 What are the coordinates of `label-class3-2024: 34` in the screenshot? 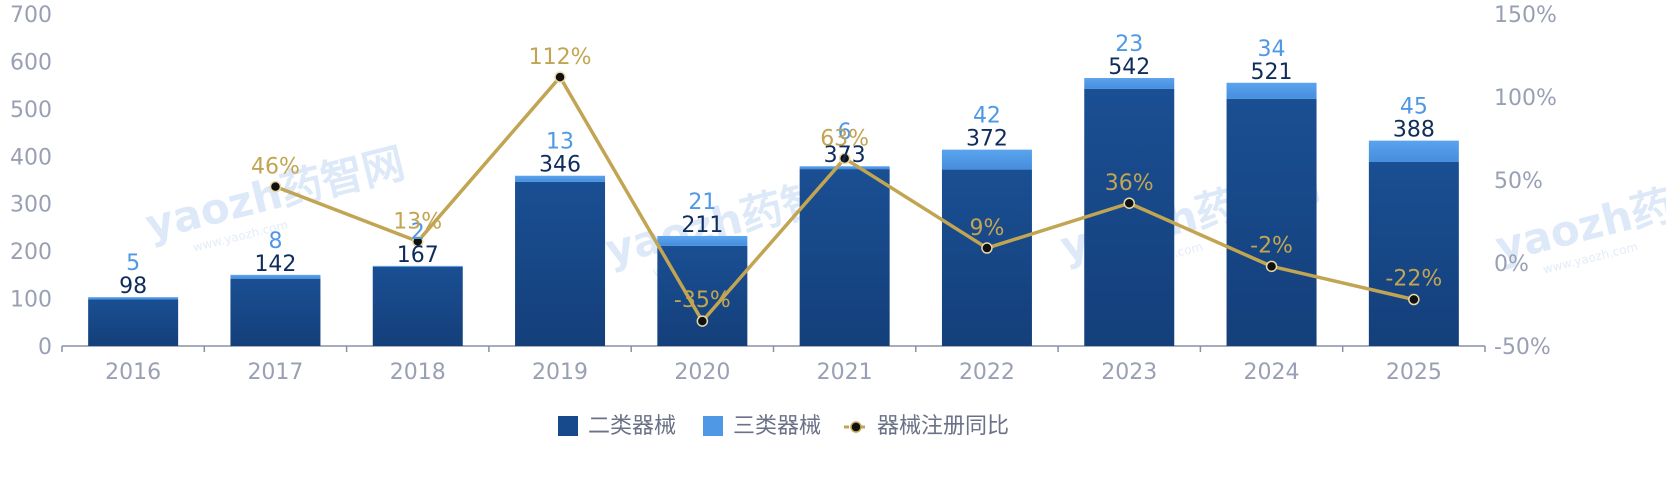 It's located at (1272, 49).